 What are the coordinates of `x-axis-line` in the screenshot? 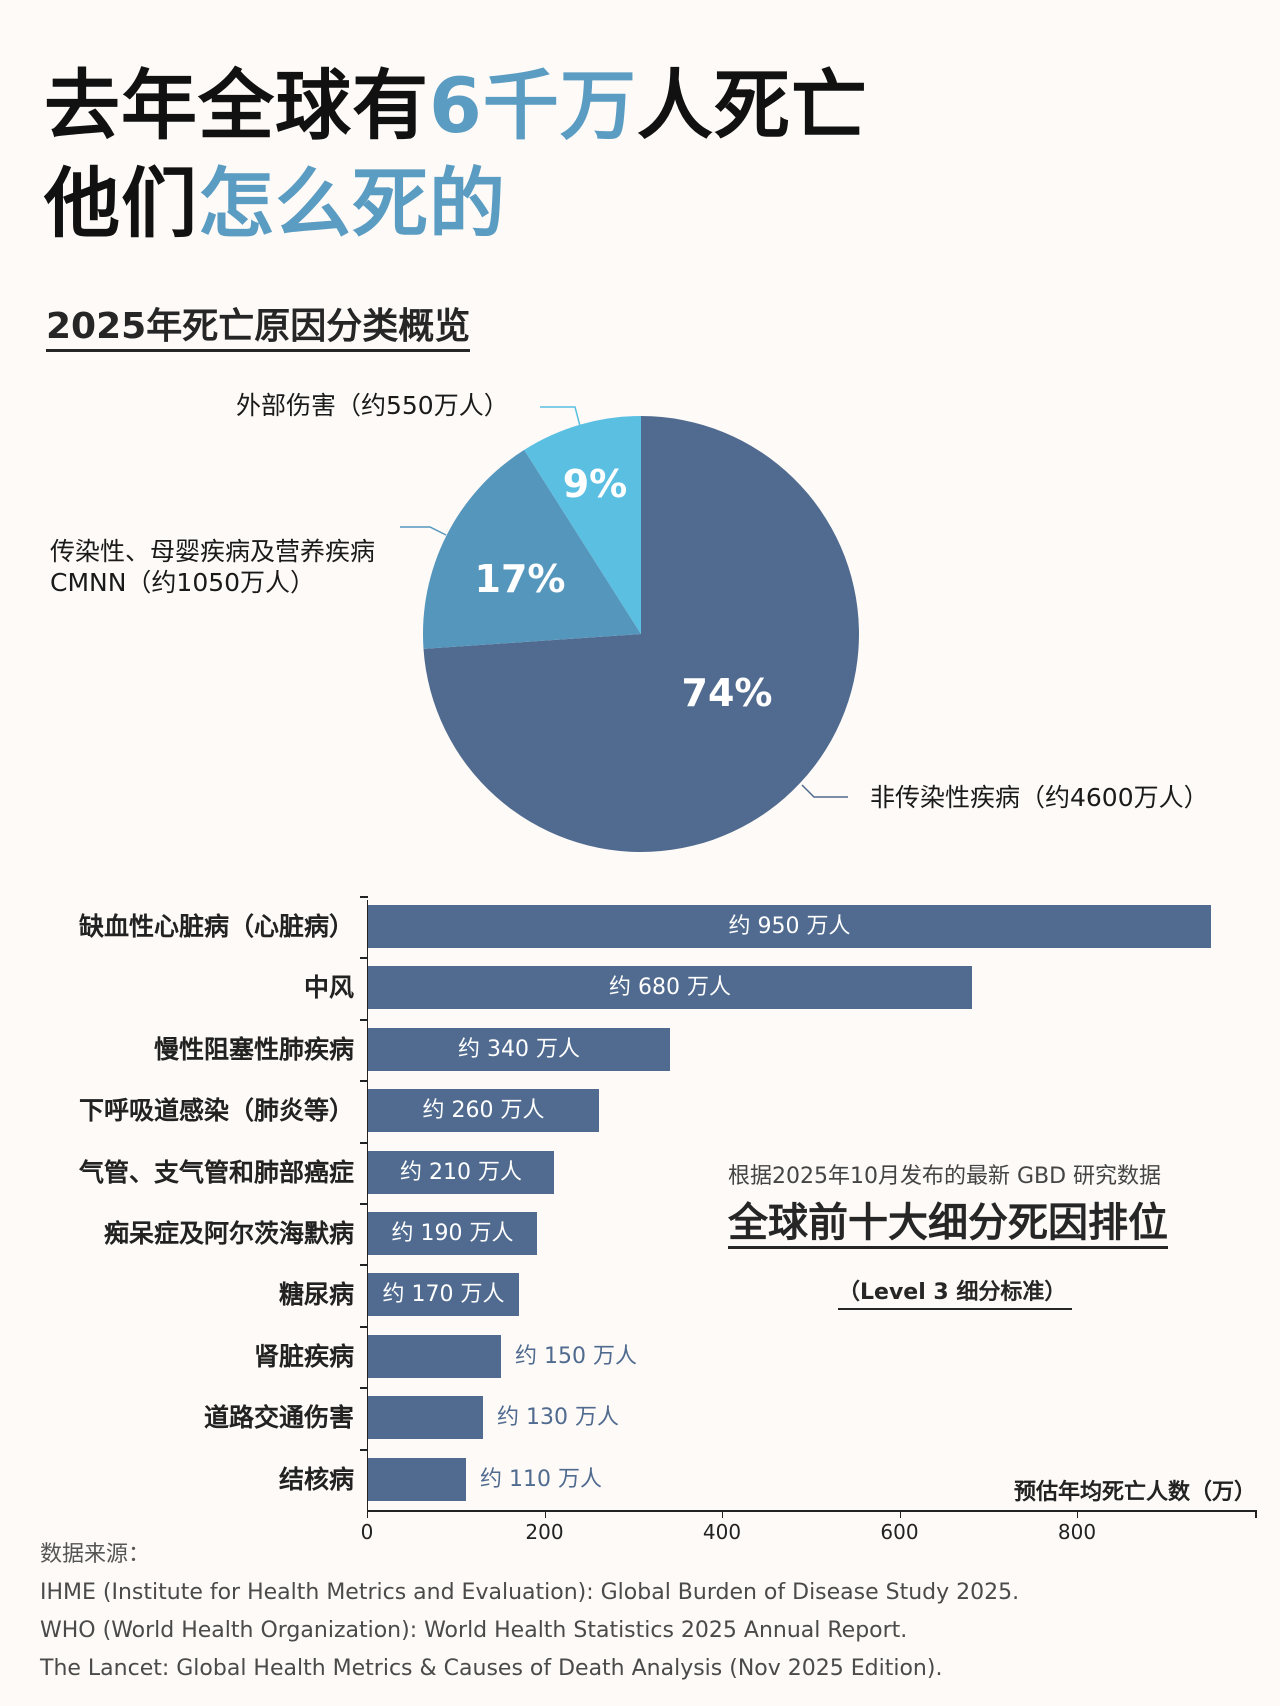 It's located at (811, 1511).